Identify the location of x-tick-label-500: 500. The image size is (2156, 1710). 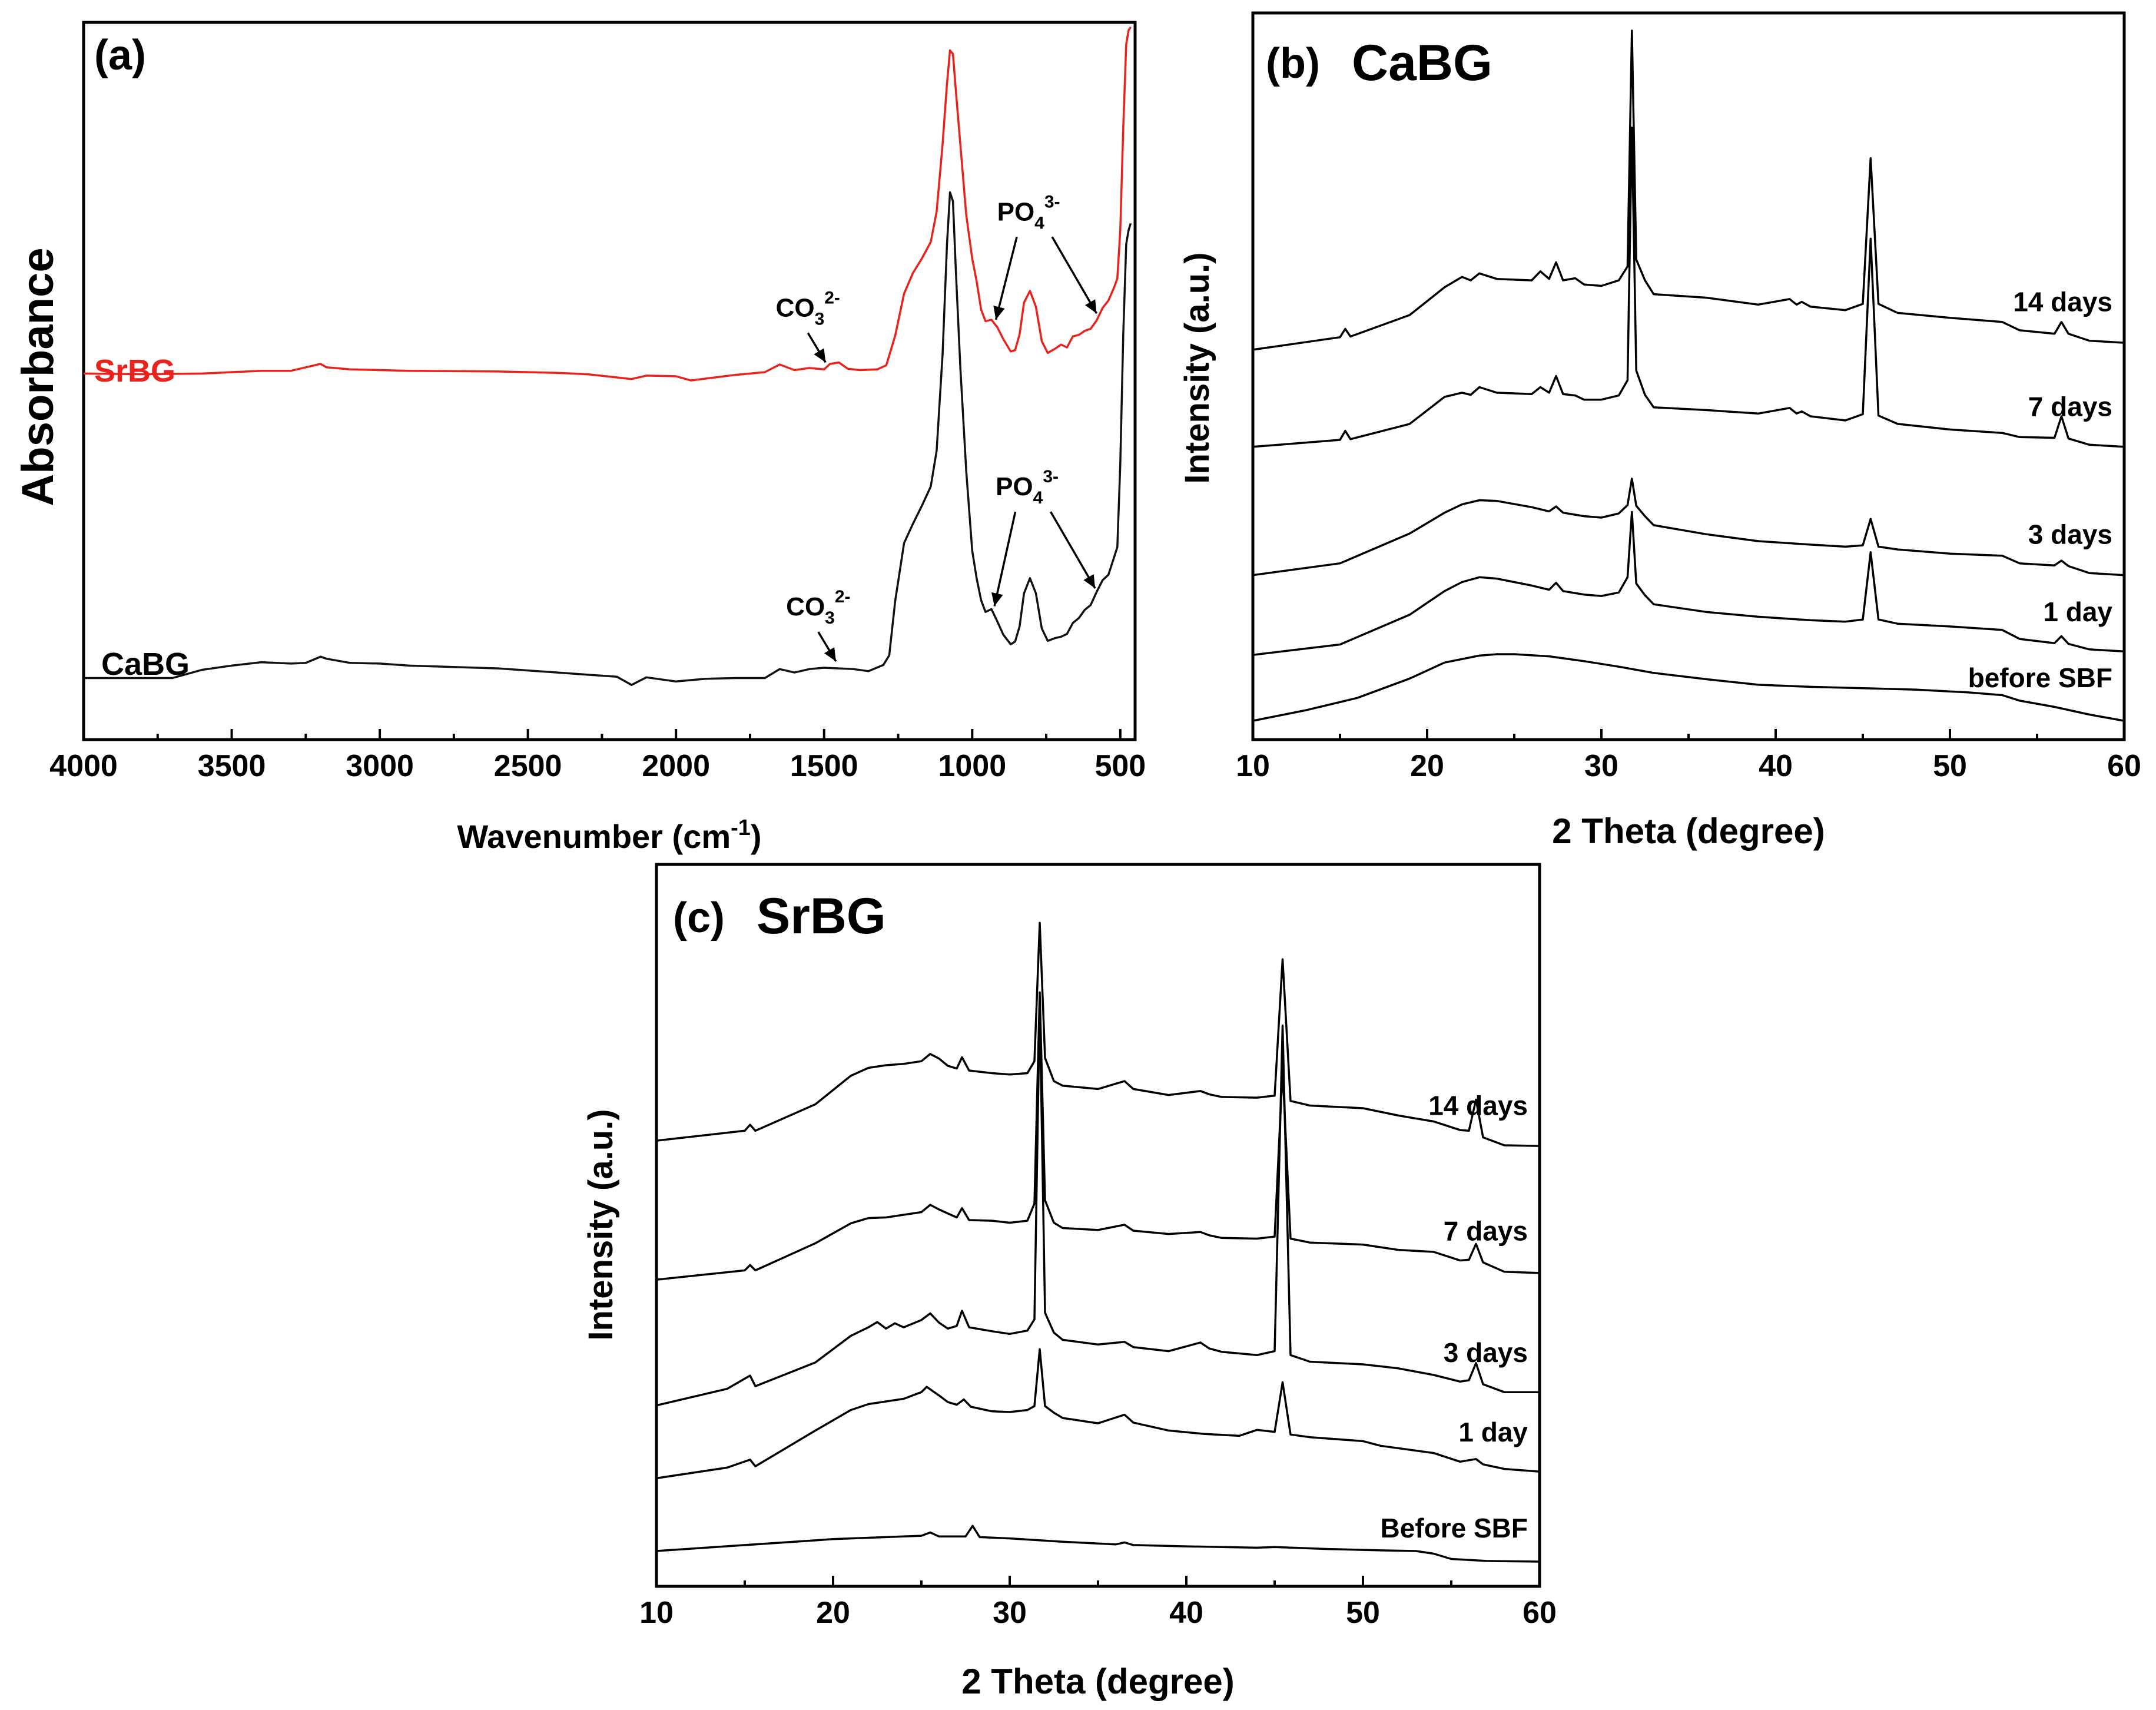
(1120, 766).